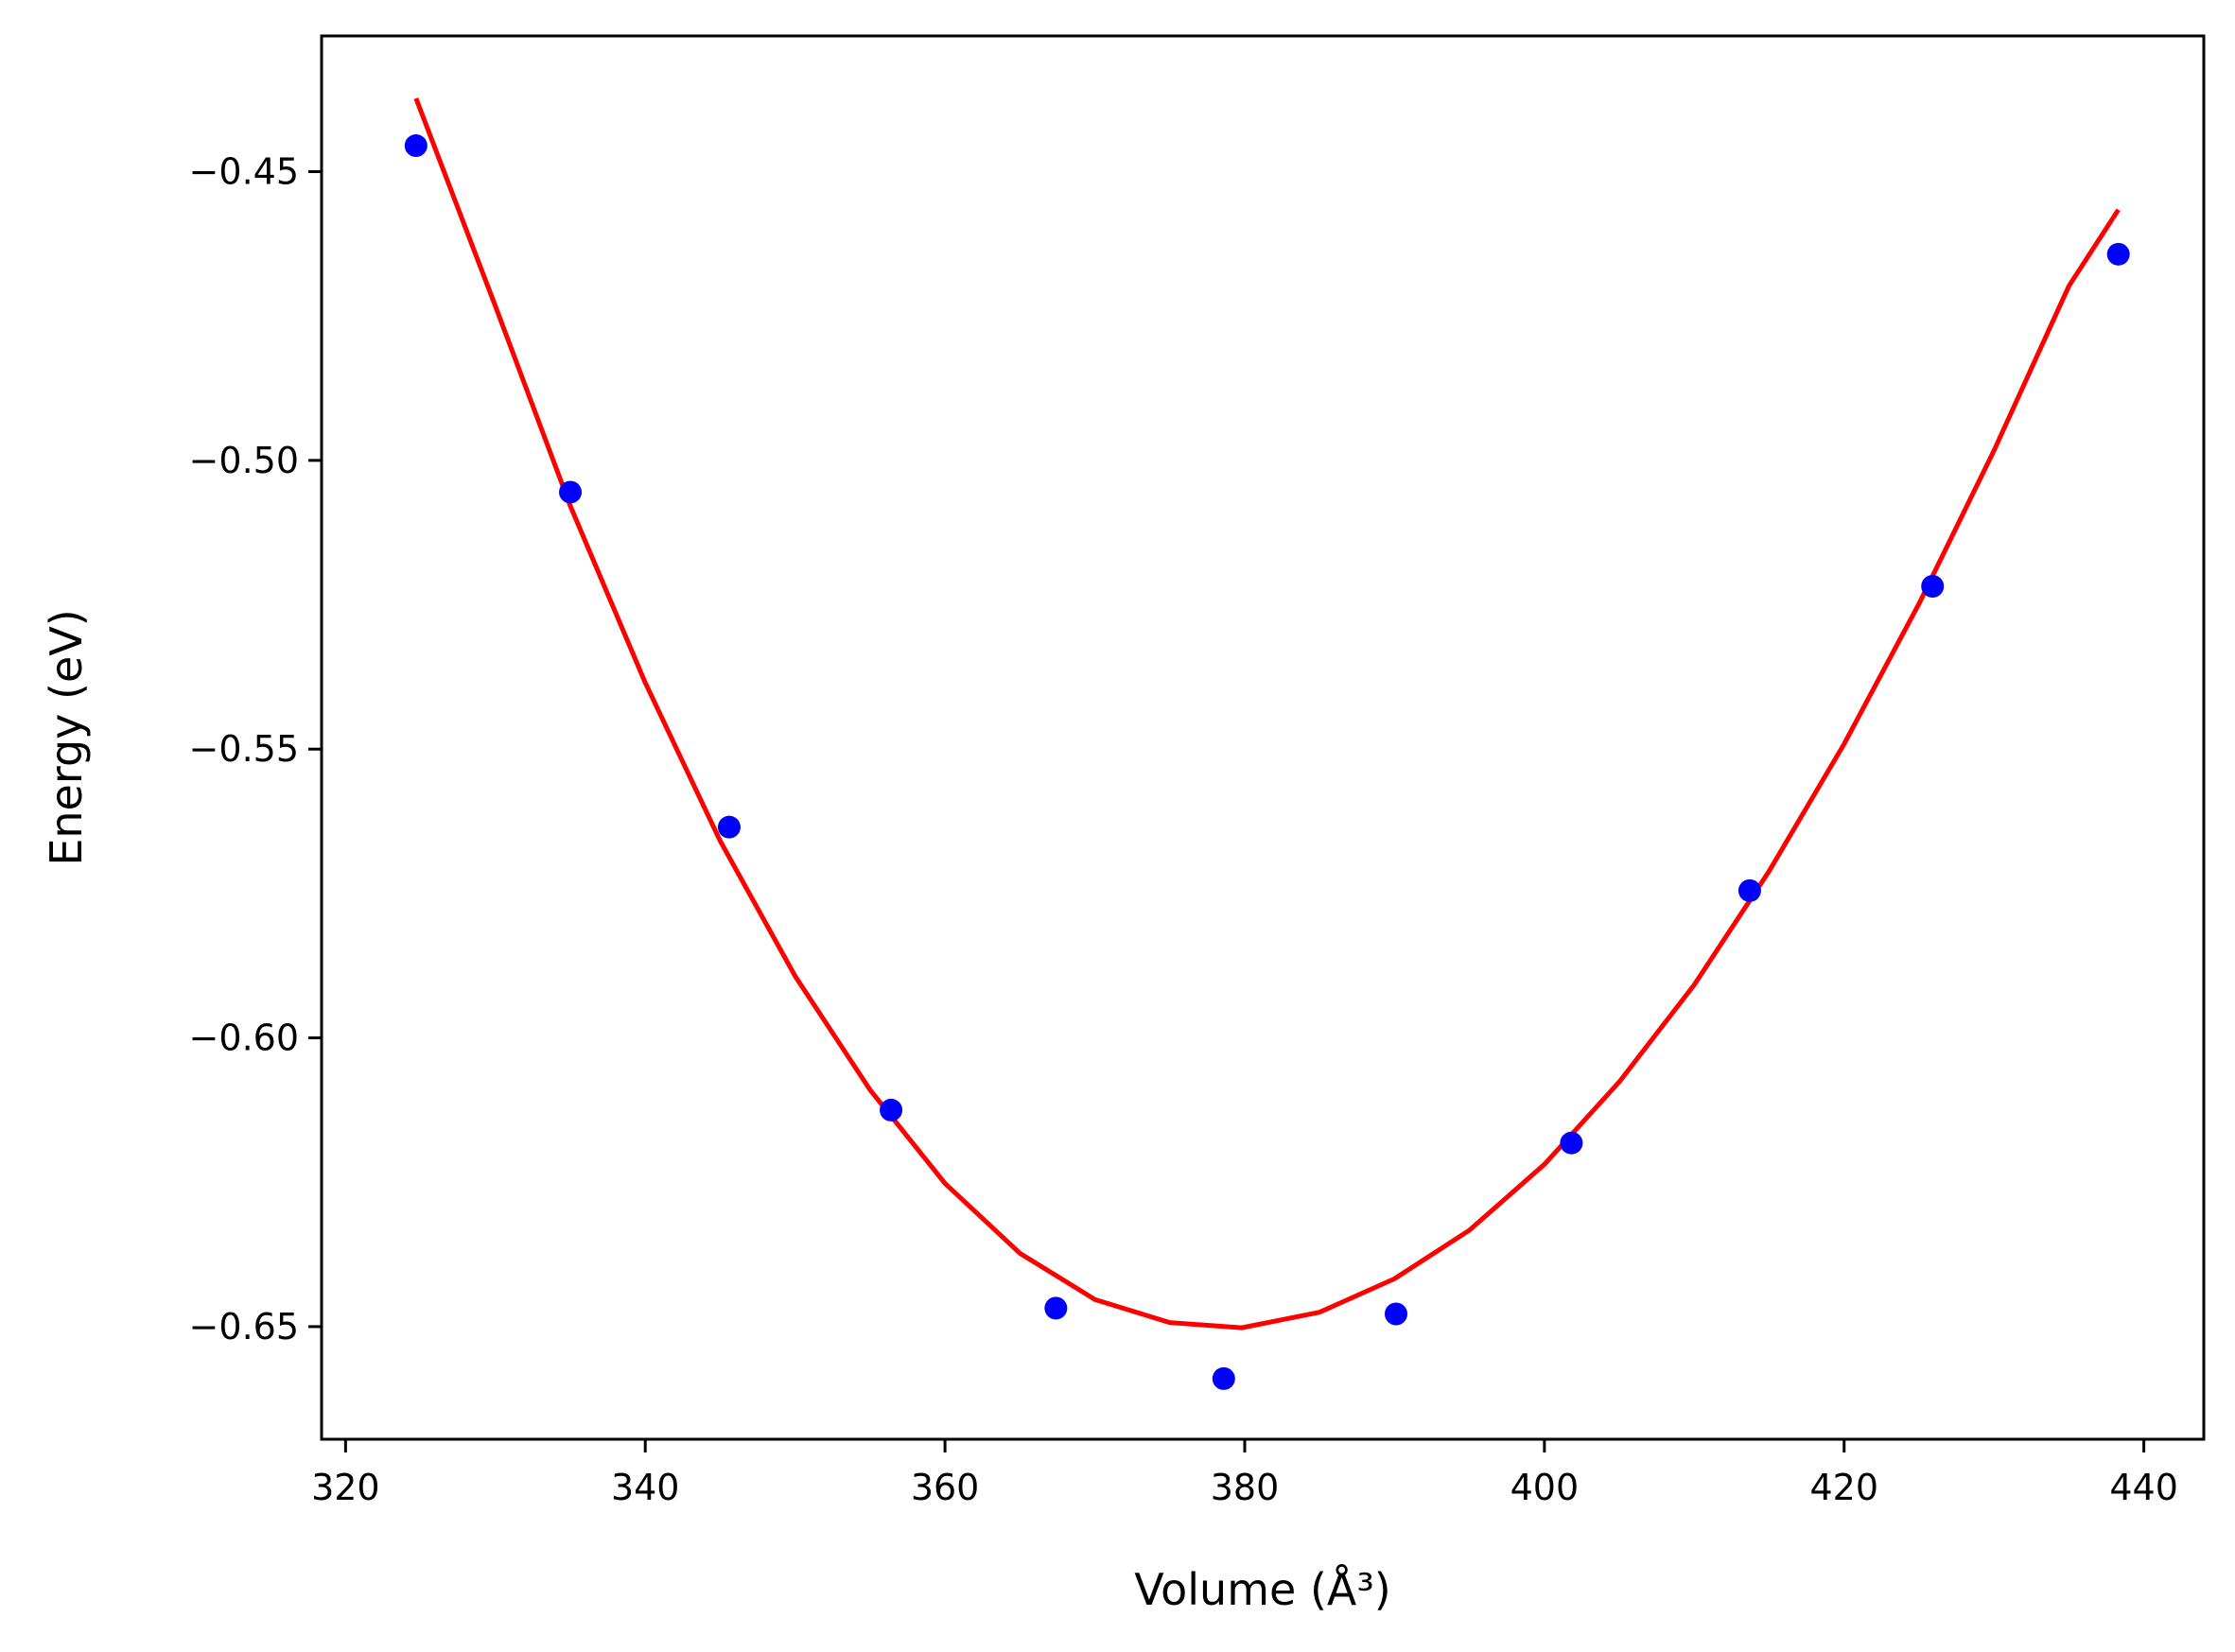 The height and width of the screenshot is (1652, 2235). I want to click on y-tick-label: −0.55, so click(244, 749).